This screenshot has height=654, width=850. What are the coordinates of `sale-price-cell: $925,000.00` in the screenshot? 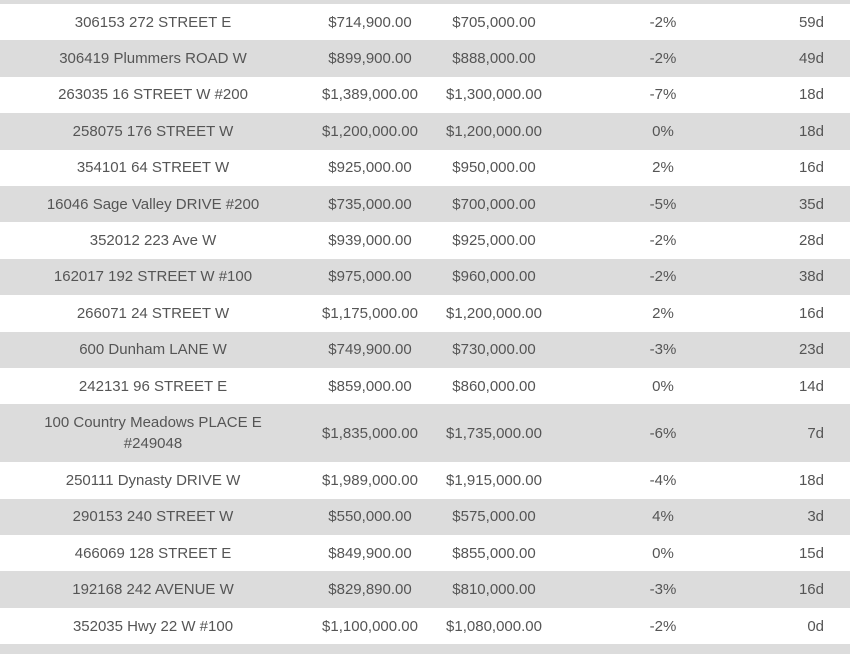 It's located at (494, 241).